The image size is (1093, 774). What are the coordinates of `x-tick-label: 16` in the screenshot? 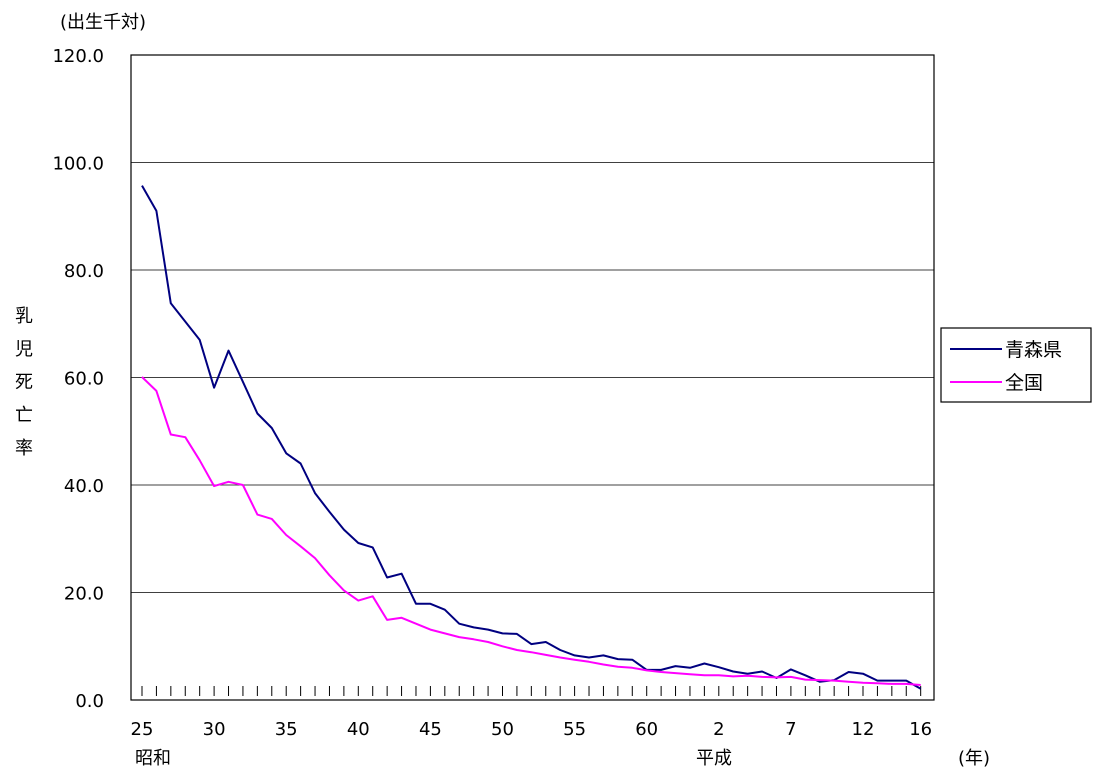 It's located at (920, 729).